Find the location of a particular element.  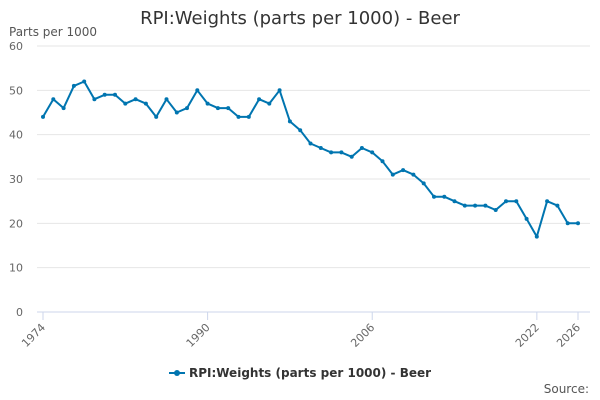

legend-point-swatch is located at coordinates (176, 373).